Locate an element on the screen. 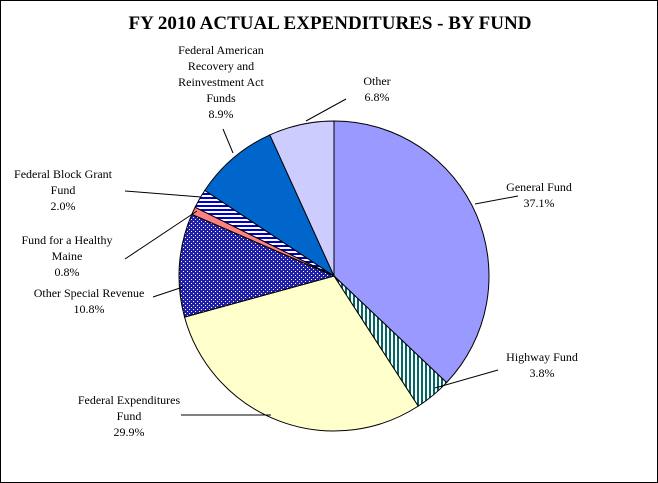 This screenshot has width=658, height=483. slice-name-line: Federal American is located at coordinates (221, 50).